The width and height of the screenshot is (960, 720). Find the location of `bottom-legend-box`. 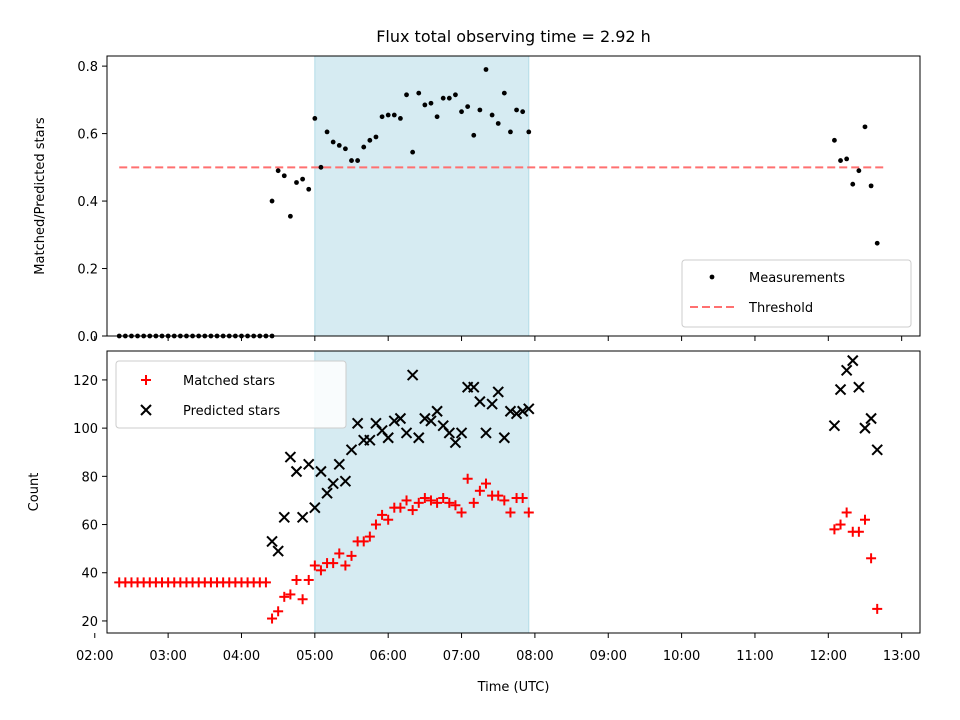

bottom-legend-box is located at coordinates (231, 394).